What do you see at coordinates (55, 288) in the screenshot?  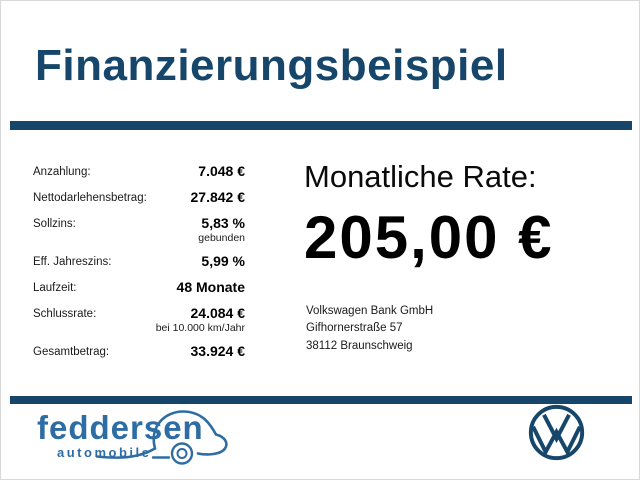 I see `row-label: Laufzeit:` at bounding box center [55, 288].